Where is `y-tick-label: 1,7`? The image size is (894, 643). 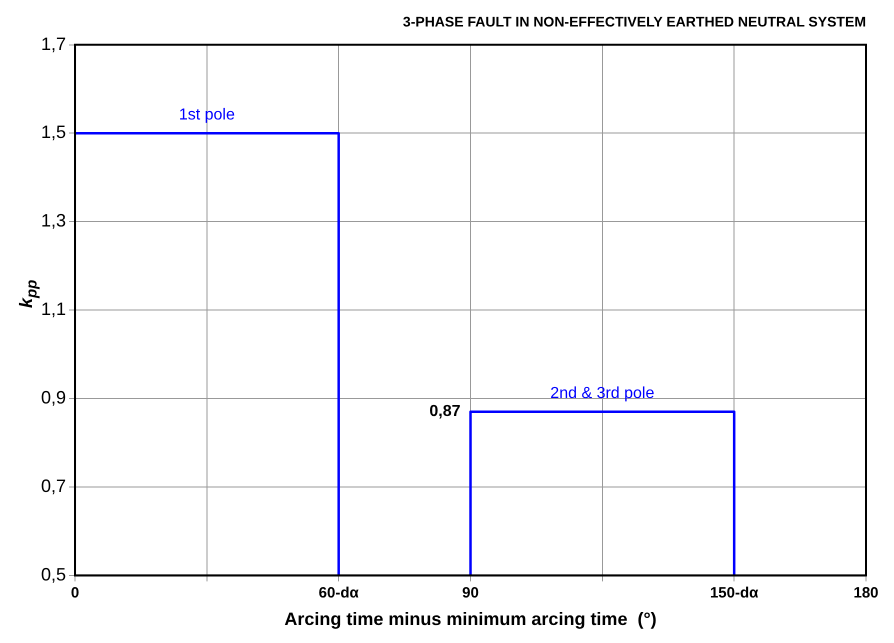
y-tick-label: 1,7 is located at coordinates (53, 44).